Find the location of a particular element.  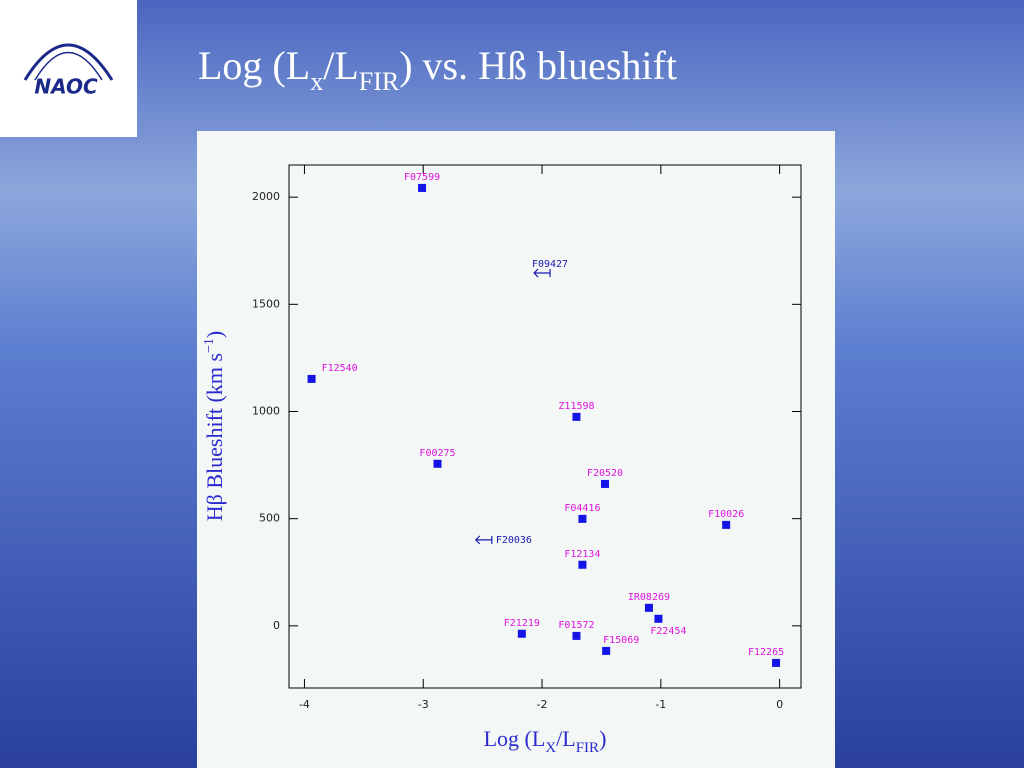

y-tick-label: 1000 is located at coordinates (266, 410).